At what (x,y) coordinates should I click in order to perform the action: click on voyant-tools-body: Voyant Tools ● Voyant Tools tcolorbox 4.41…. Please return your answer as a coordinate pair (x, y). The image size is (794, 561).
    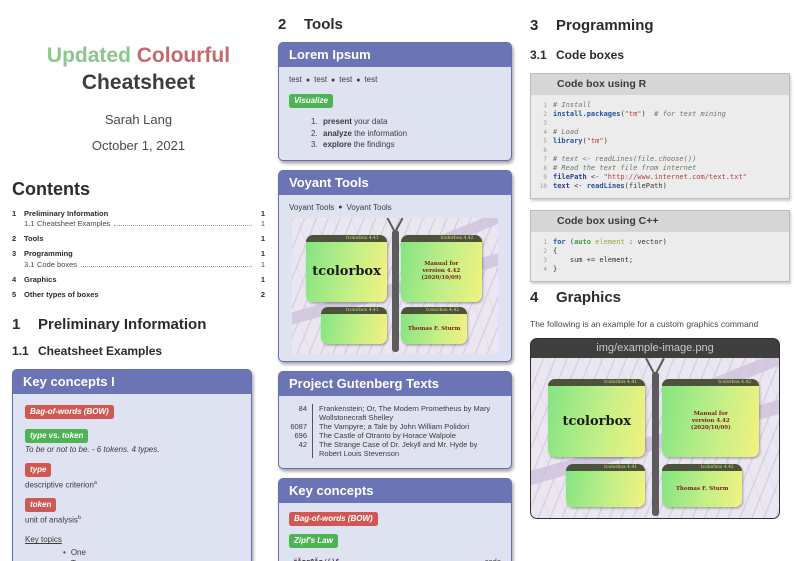
    Looking at the image, I should click on (395, 278).